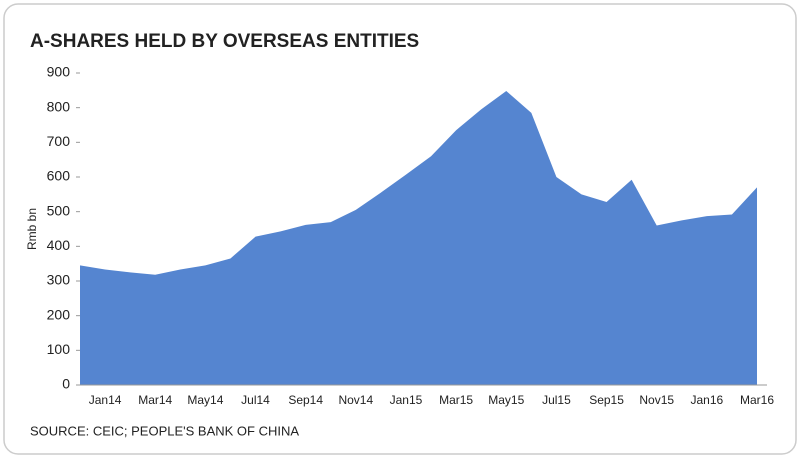  Describe the element at coordinates (506, 400) in the screenshot. I see `x-tick-label: May15` at that location.